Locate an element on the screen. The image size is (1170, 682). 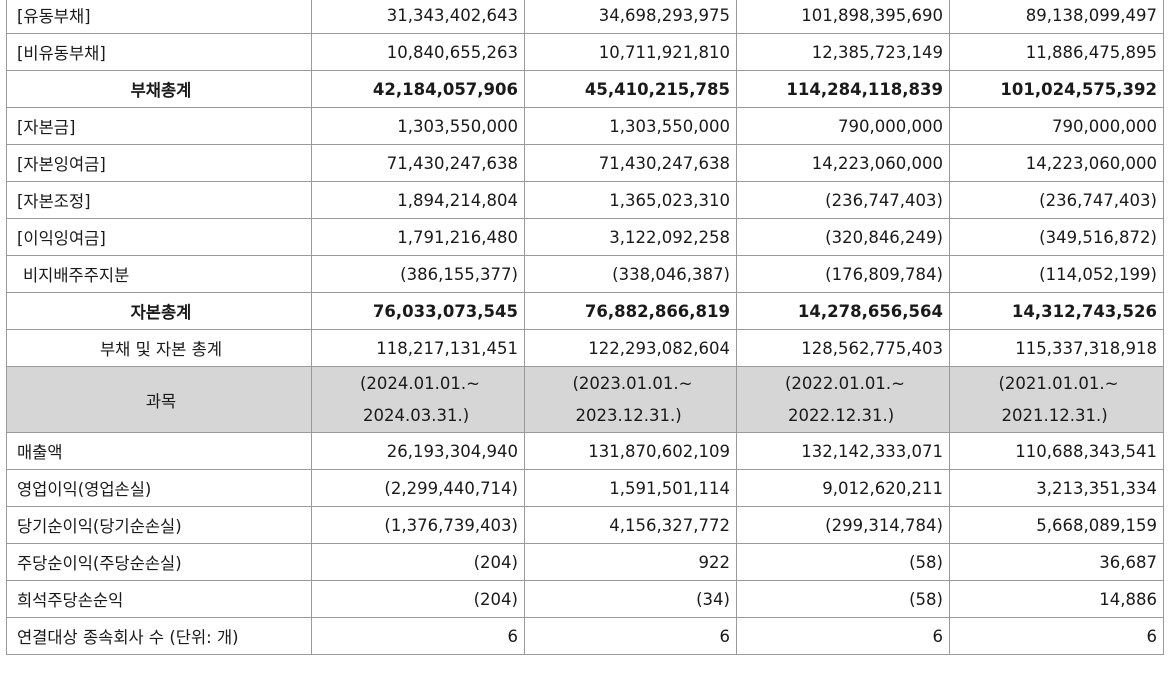
cell-value: 10,840,655,263 is located at coordinates (418, 52).